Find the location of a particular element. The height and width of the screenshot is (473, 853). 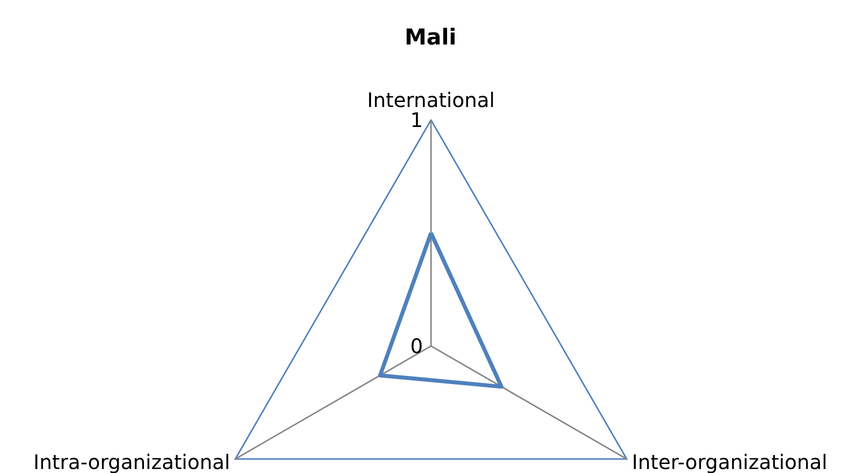

chart-title: Mali is located at coordinates (430, 38).